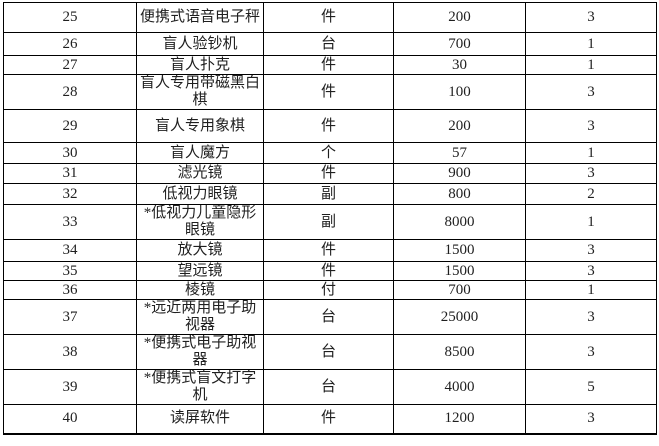 The image size is (659, 446). I want to click on unit-cell: 付, so click(328, 290).